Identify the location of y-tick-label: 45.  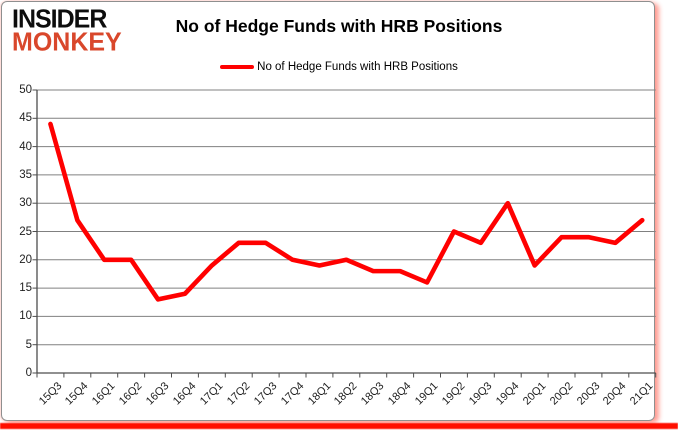
(25, 118).